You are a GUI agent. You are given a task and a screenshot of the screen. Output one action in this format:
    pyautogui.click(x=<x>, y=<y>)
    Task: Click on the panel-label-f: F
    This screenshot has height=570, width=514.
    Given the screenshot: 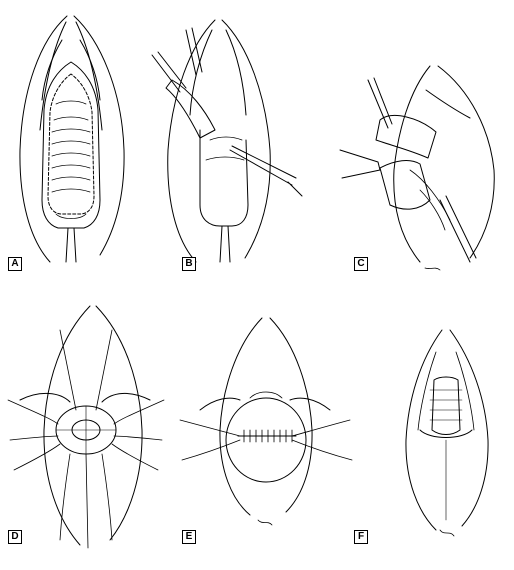 What is the action you would take?
    pyautogui.click(x=361, y=537)
    